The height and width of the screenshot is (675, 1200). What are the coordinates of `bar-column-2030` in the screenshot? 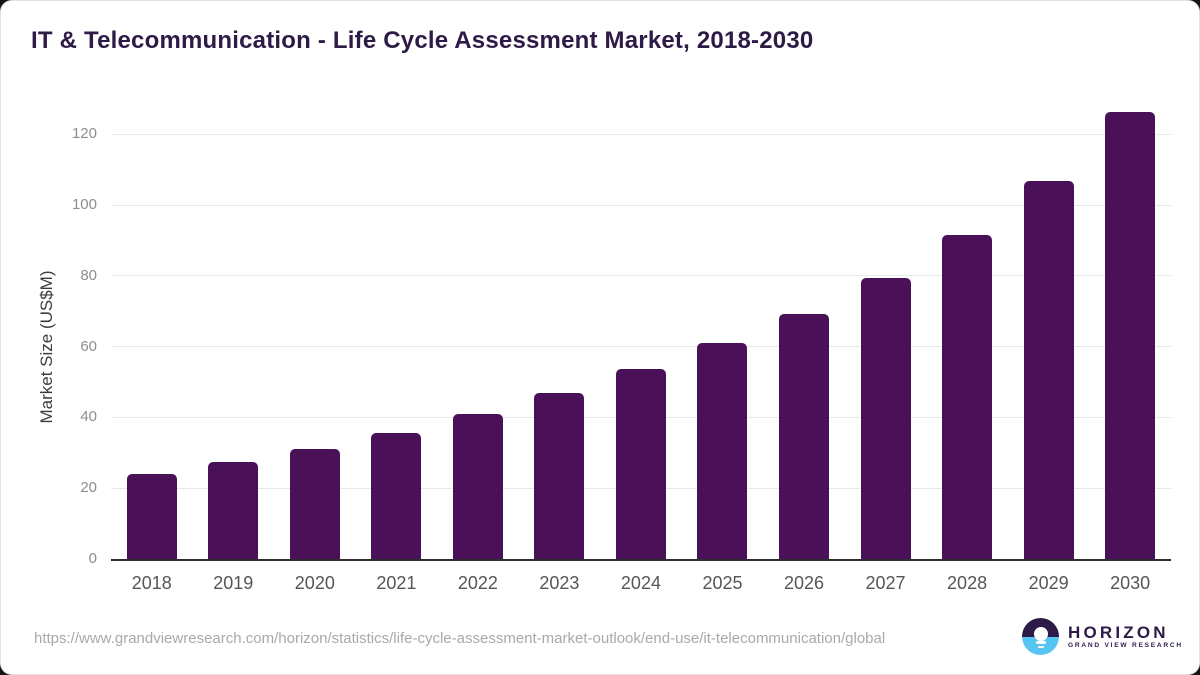 It's located at (1130, 329).